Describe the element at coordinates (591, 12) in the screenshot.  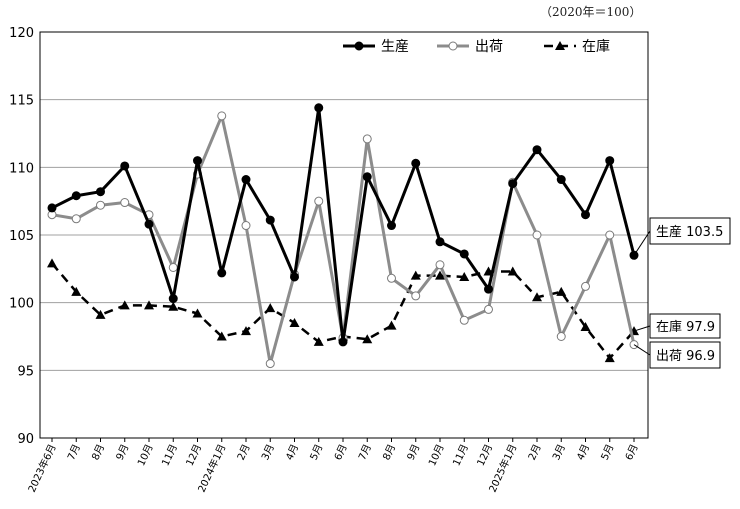
I see `unit-note: （2020年＝100）` at that location.